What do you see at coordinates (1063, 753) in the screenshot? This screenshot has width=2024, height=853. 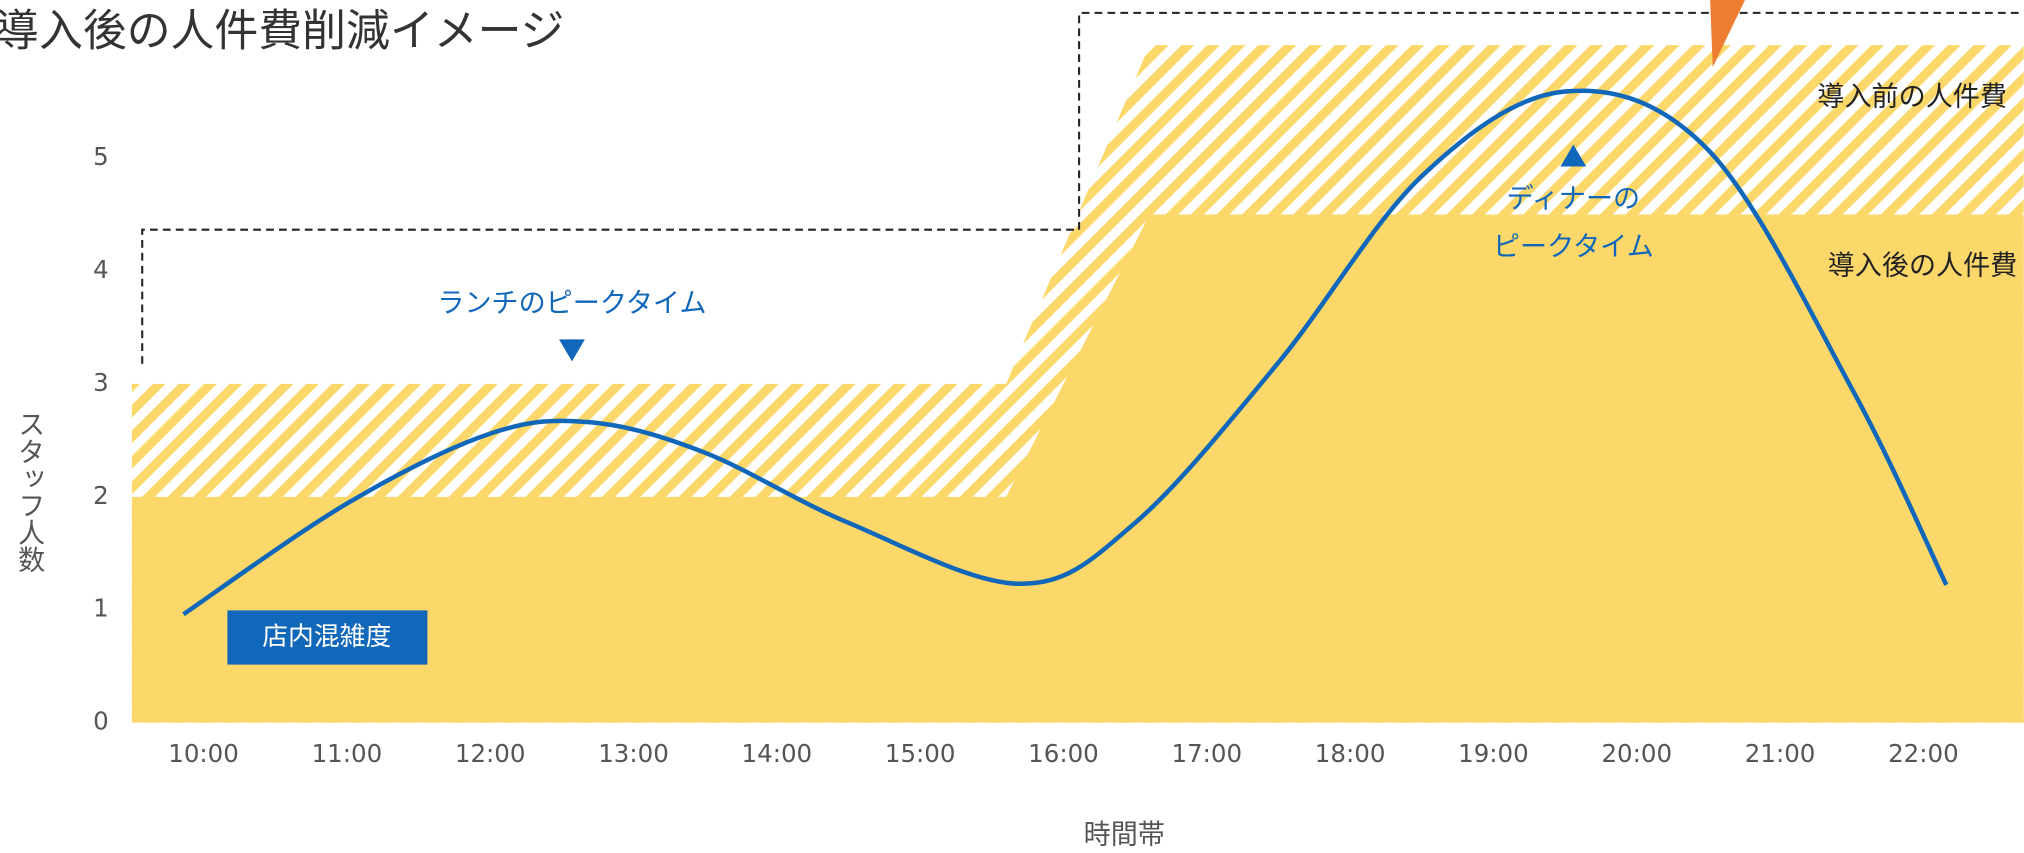 I see `x-tick-label: 16:00` at bounding box center [1063, 753].